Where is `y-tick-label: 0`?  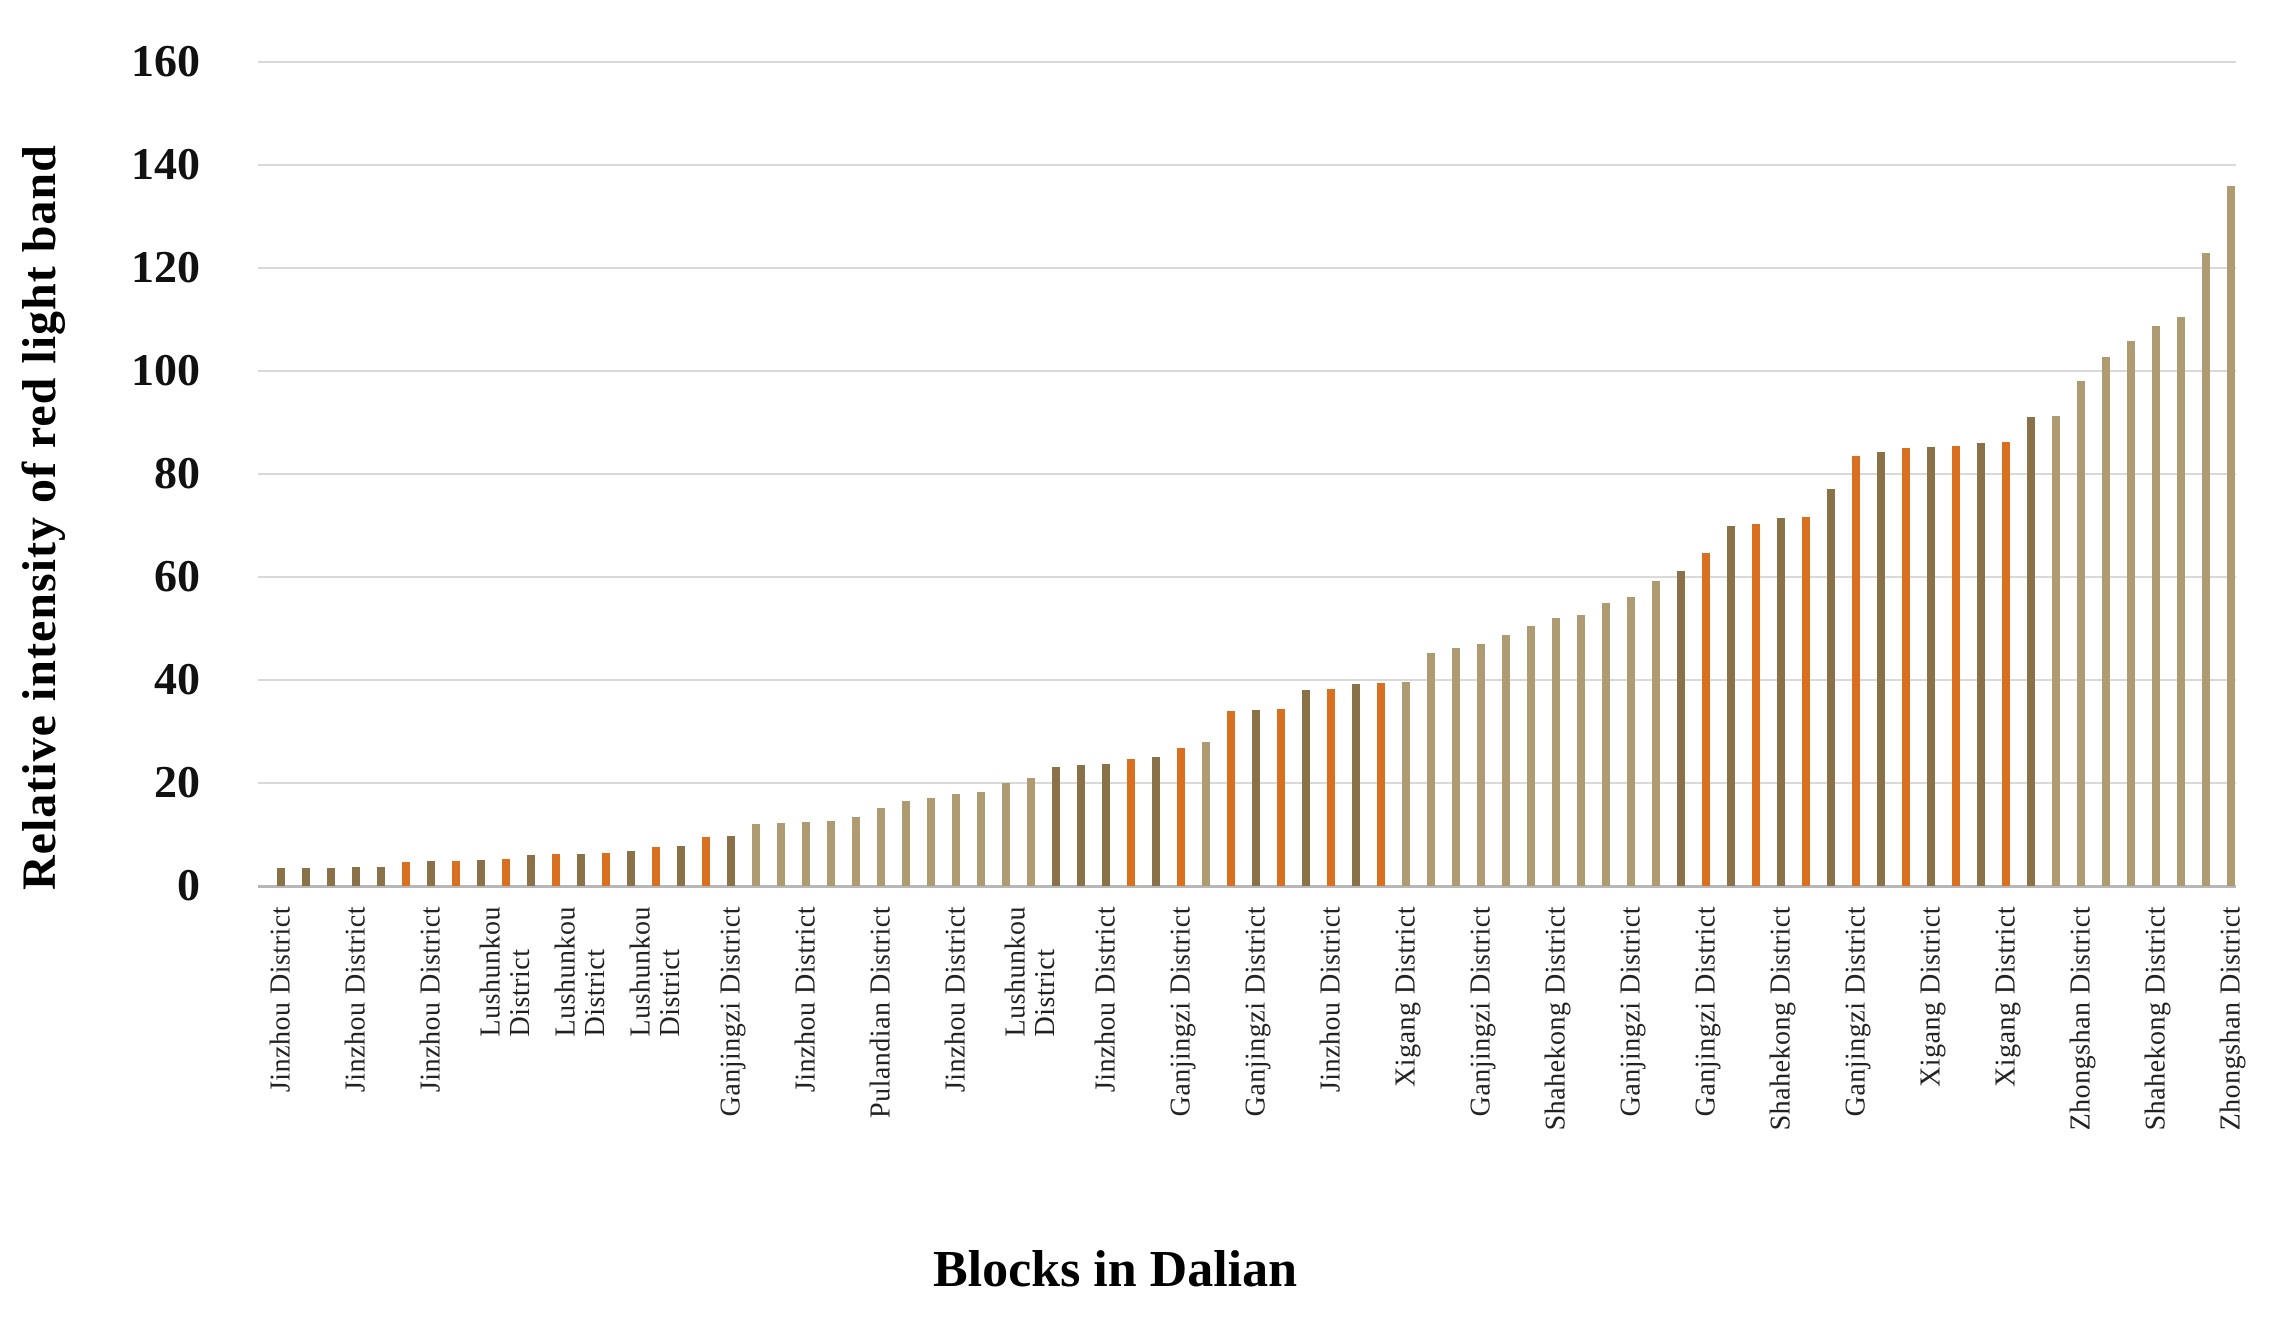
y-tick-label: 0 is located at coordinates (188, 884).